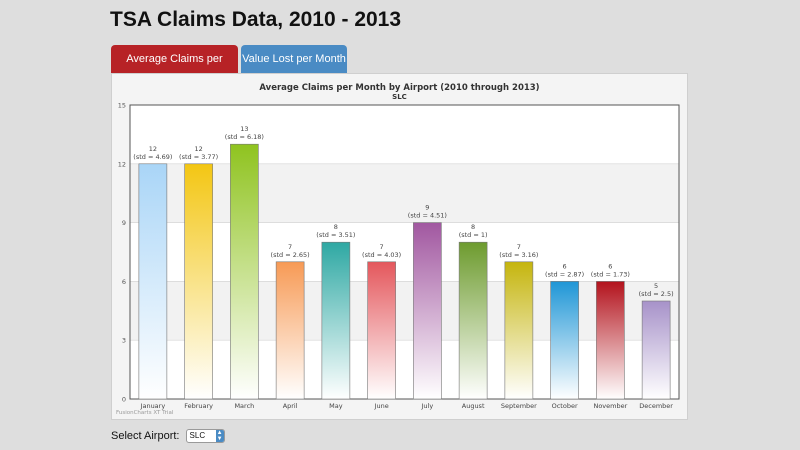  I want to click on bar-september, so click(519, 330).